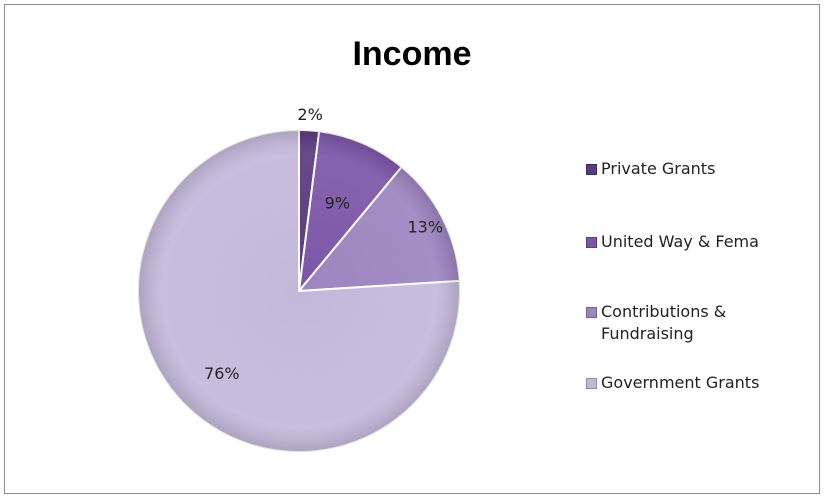  I want to click on chart-title: Income, so click(412, 54).